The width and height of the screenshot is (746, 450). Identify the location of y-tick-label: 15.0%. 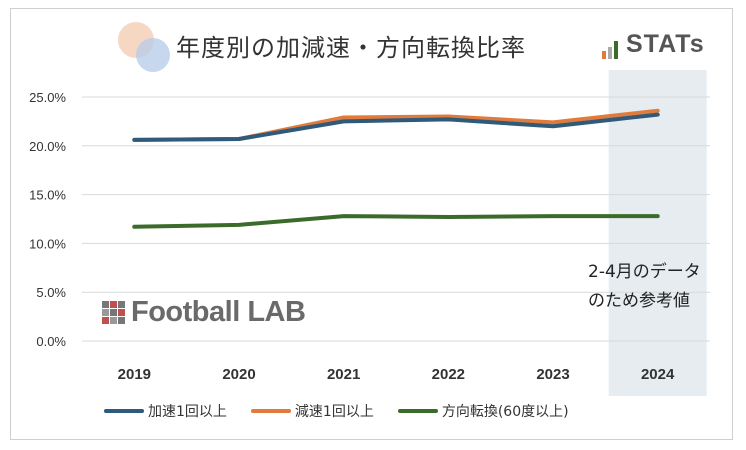
(47, 195).